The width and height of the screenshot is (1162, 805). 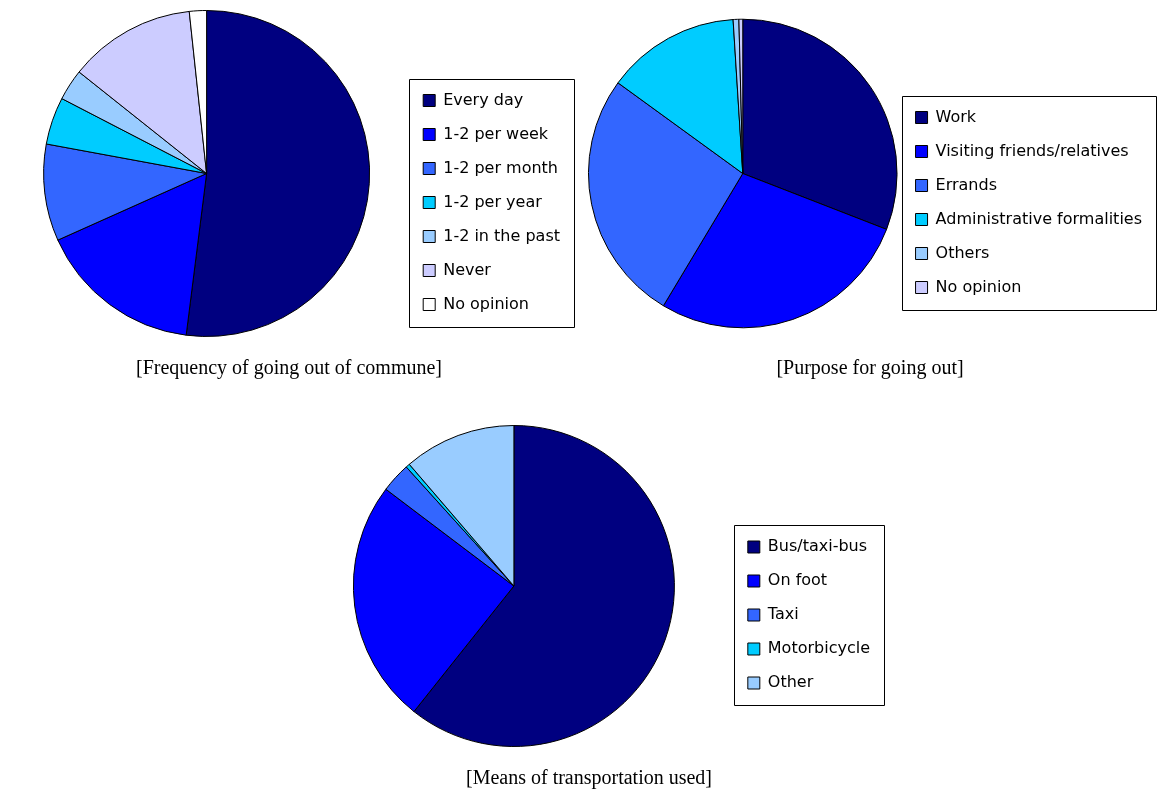 What do you see at coordinates (956, 116) in the screenshot?
I see `legend-label: Work` at bounding box center [956, 116].